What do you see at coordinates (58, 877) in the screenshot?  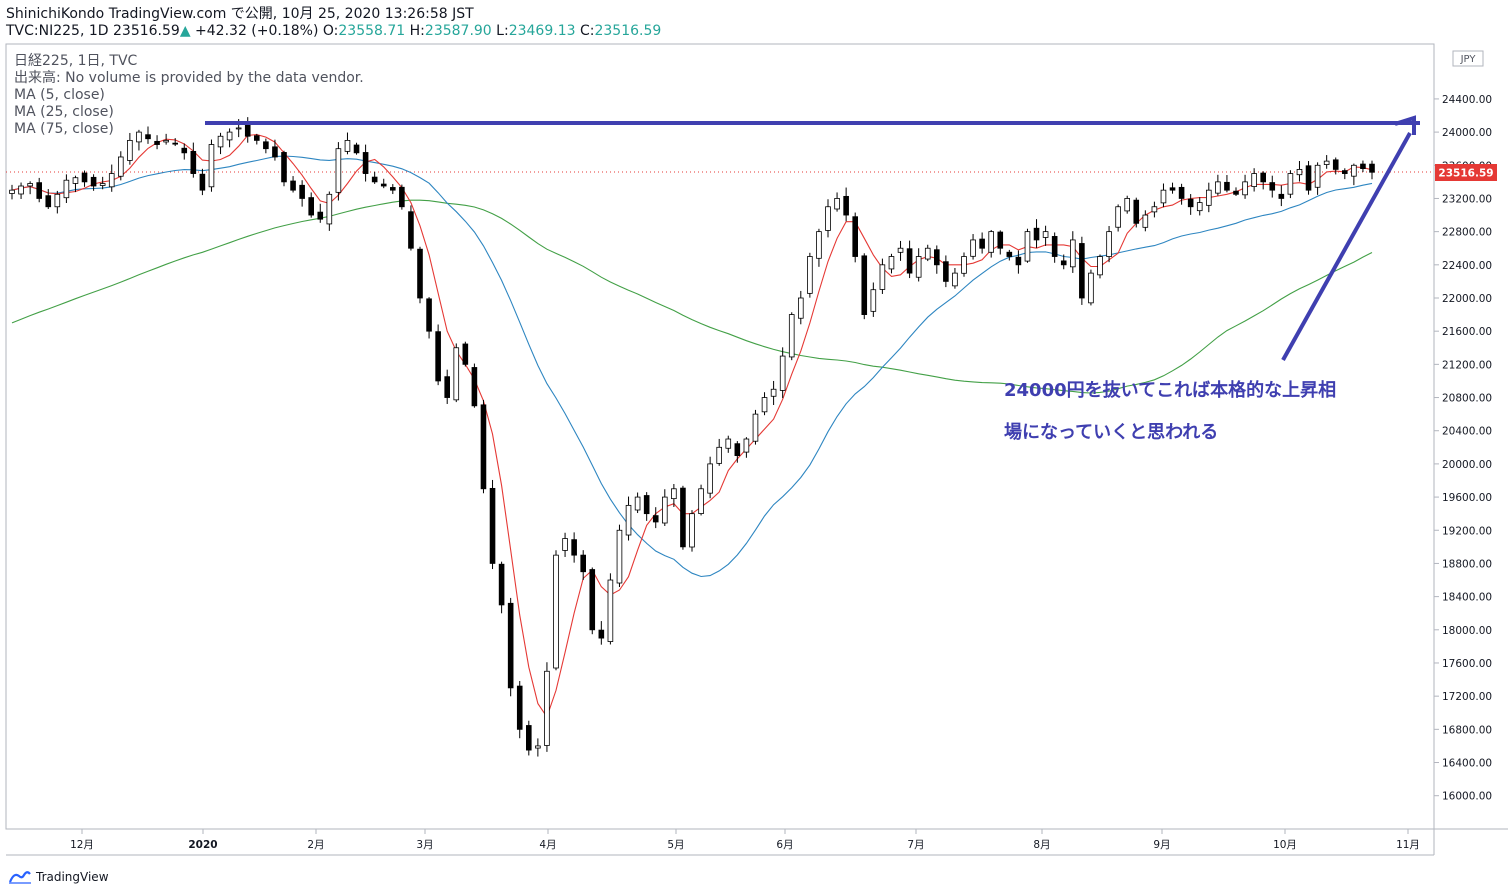 I see `tradingview-brand: TradingView` at bounding box center [58, 877].